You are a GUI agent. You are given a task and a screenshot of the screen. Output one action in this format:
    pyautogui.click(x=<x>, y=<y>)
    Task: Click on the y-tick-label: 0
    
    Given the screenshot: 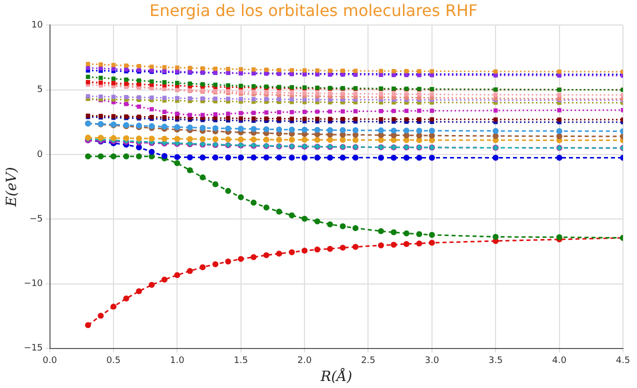 What is the action you would take?
    pyautogui.click(x=40, y=155)
    